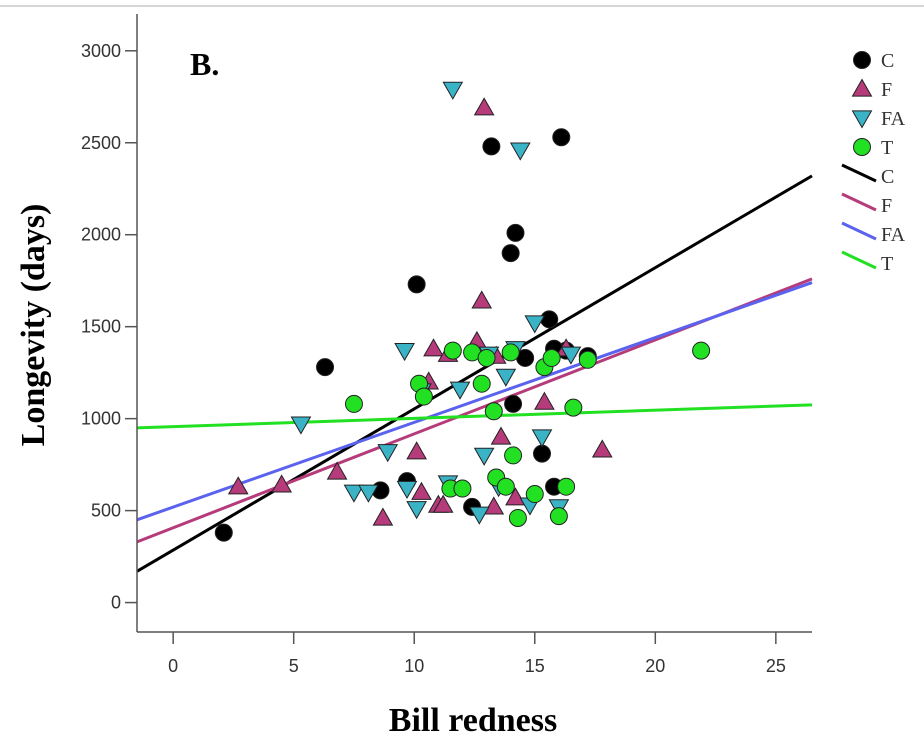 The width and height of the screenshot is (924, 738). I want to click on legend-marker-f, so click(862, 87).